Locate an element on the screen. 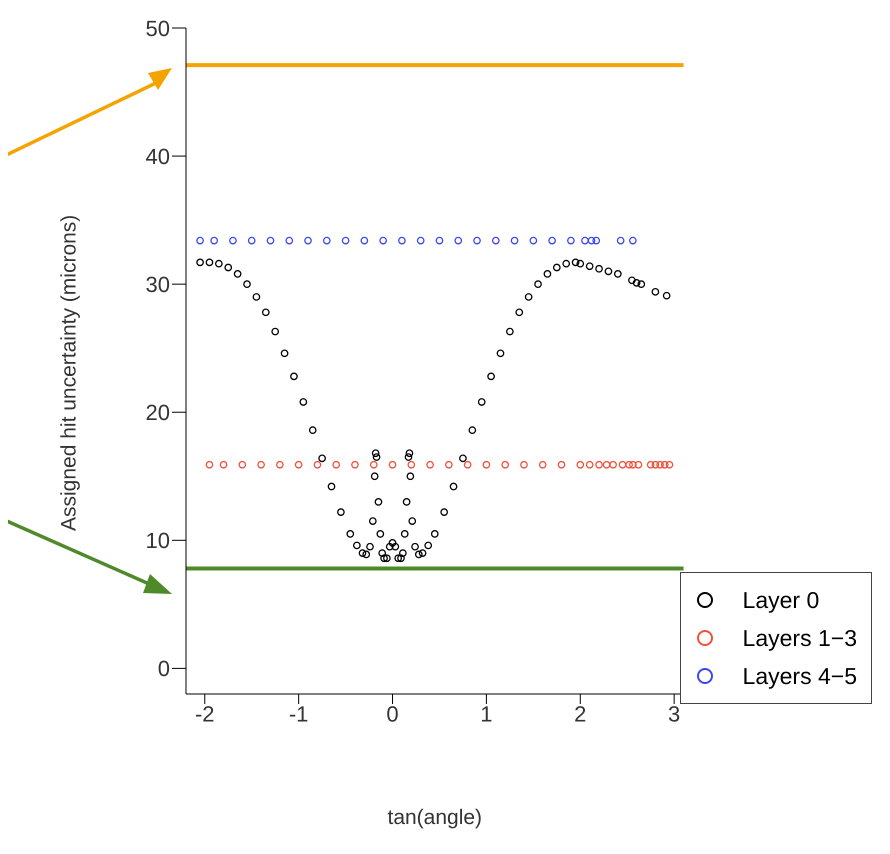 The image size is (890, 854). legend-label: Layer 0 is located at coordinates (781, 600).